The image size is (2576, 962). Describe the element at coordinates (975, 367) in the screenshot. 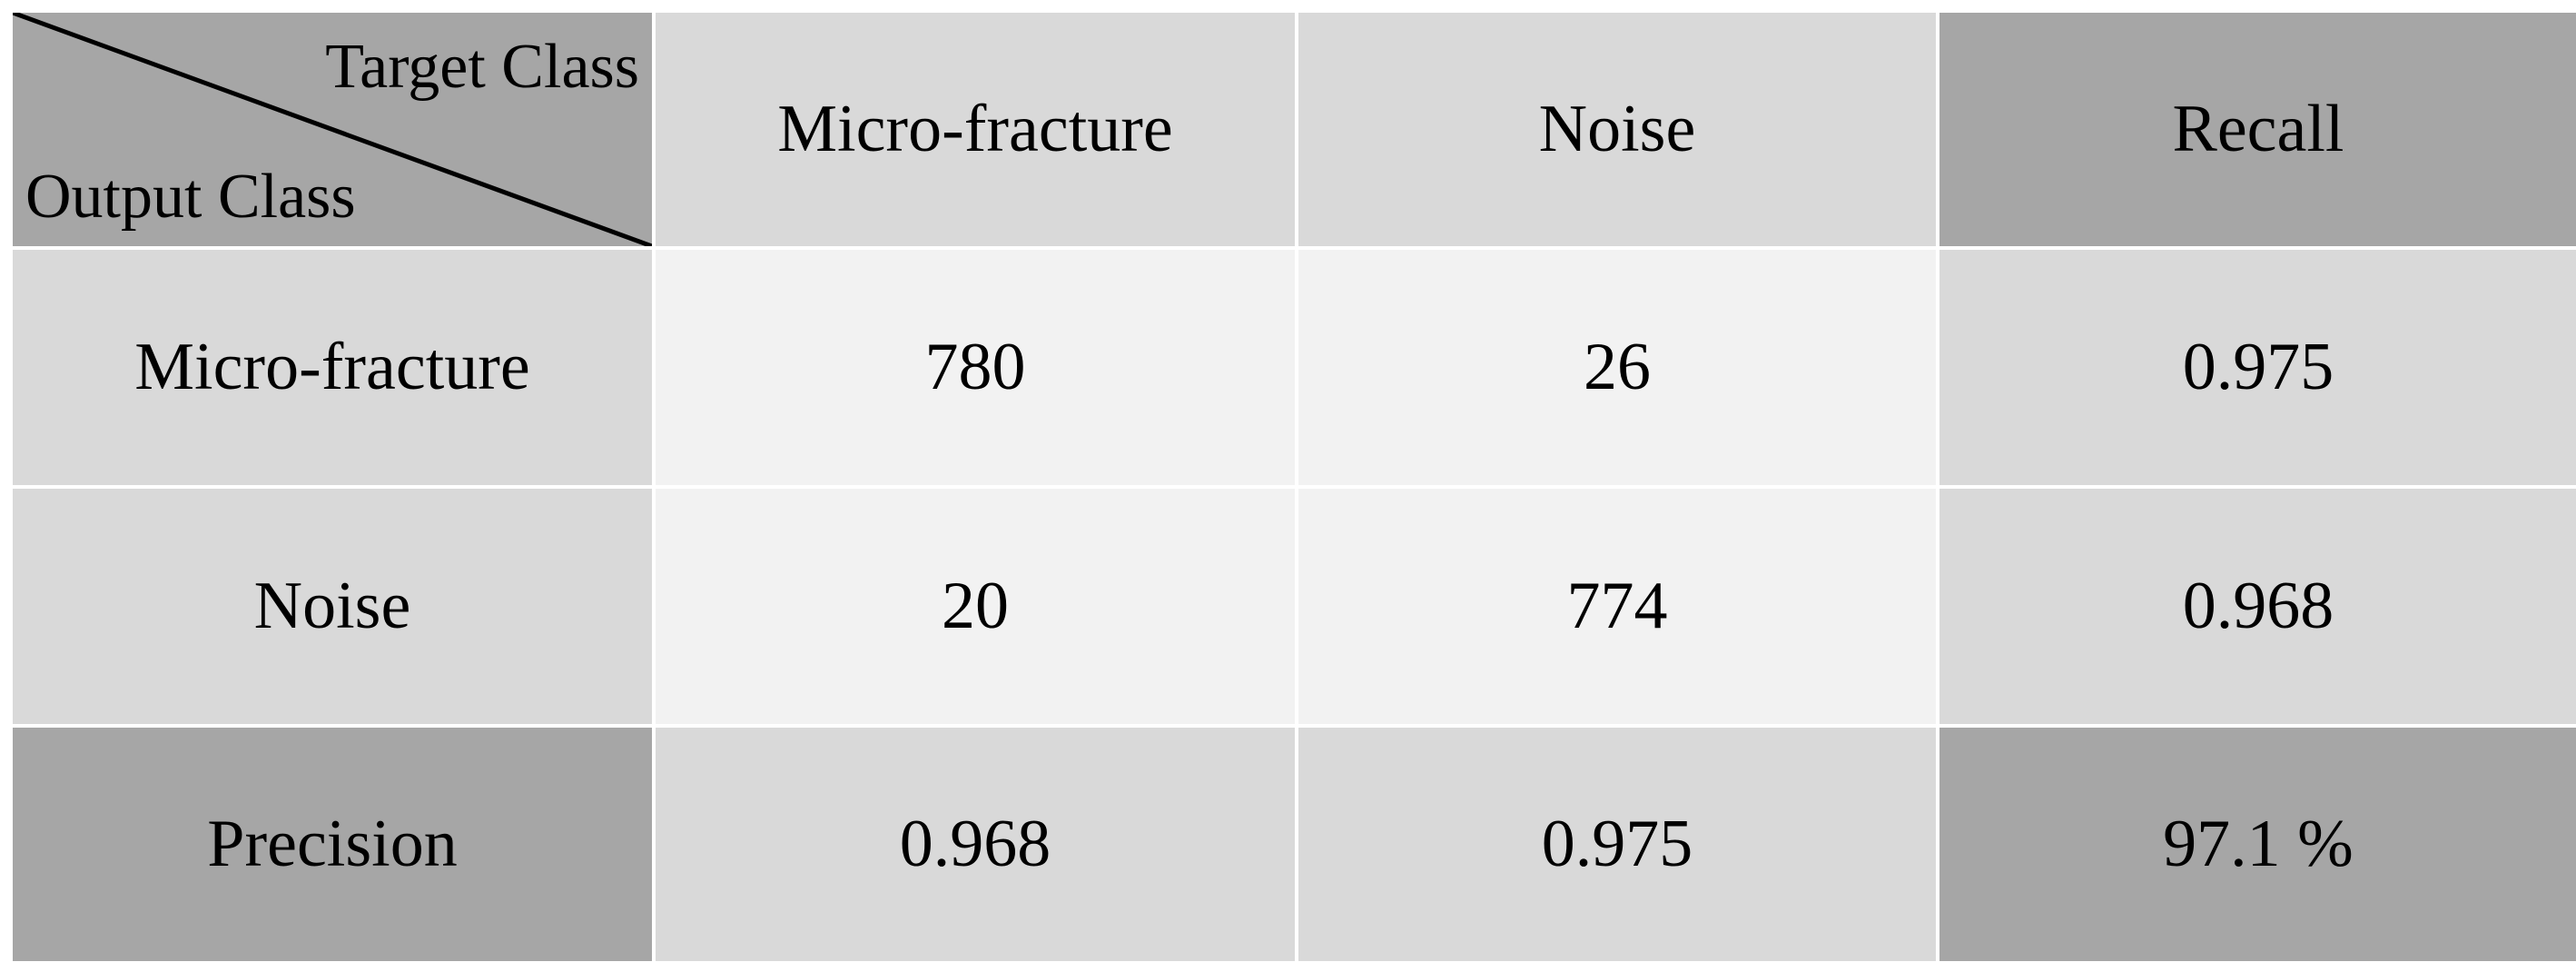

I see `value-cell: 780` at that location.